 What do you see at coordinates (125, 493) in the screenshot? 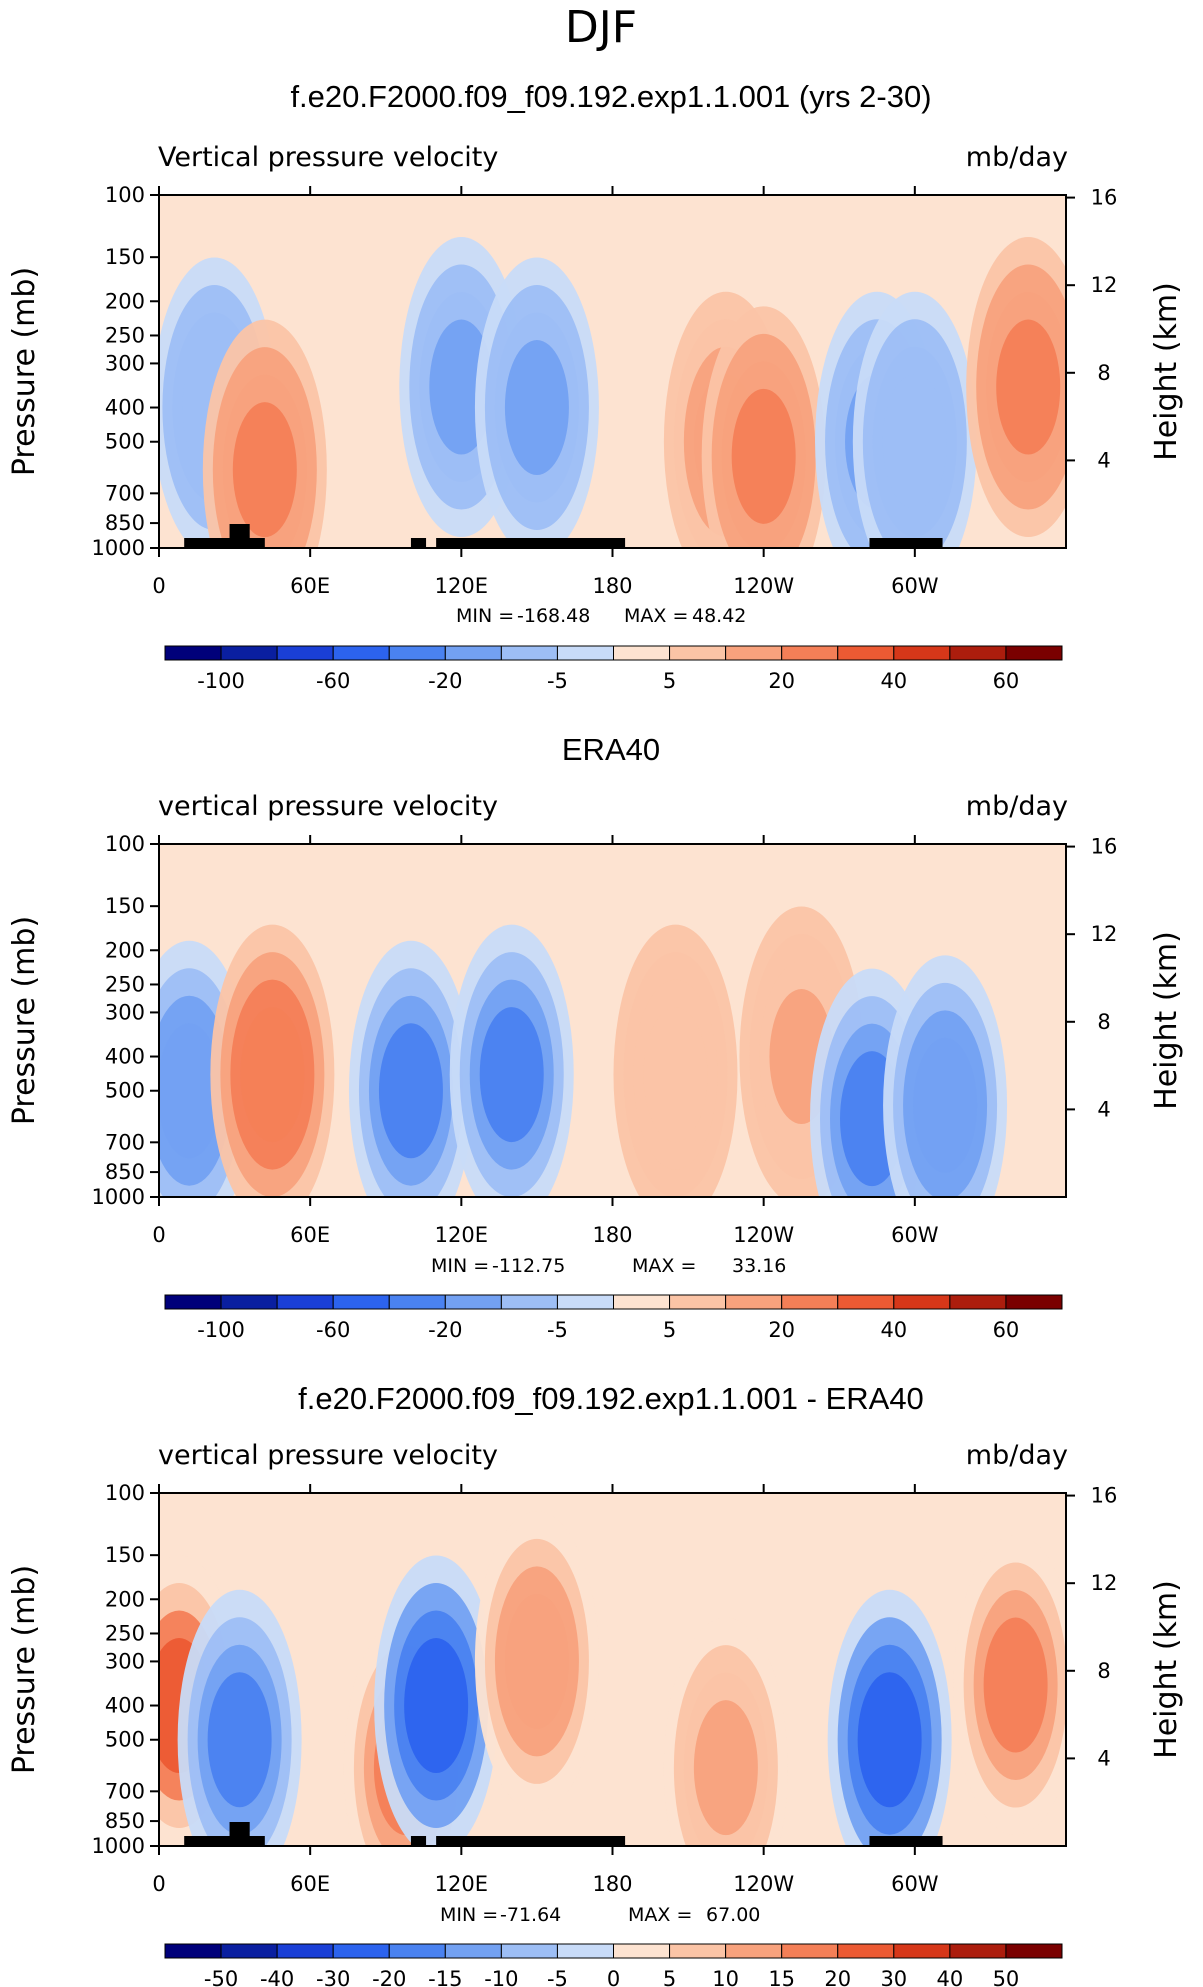
I see `panel-1-pressure-label-700: 700` at bounding box center [125, 493].